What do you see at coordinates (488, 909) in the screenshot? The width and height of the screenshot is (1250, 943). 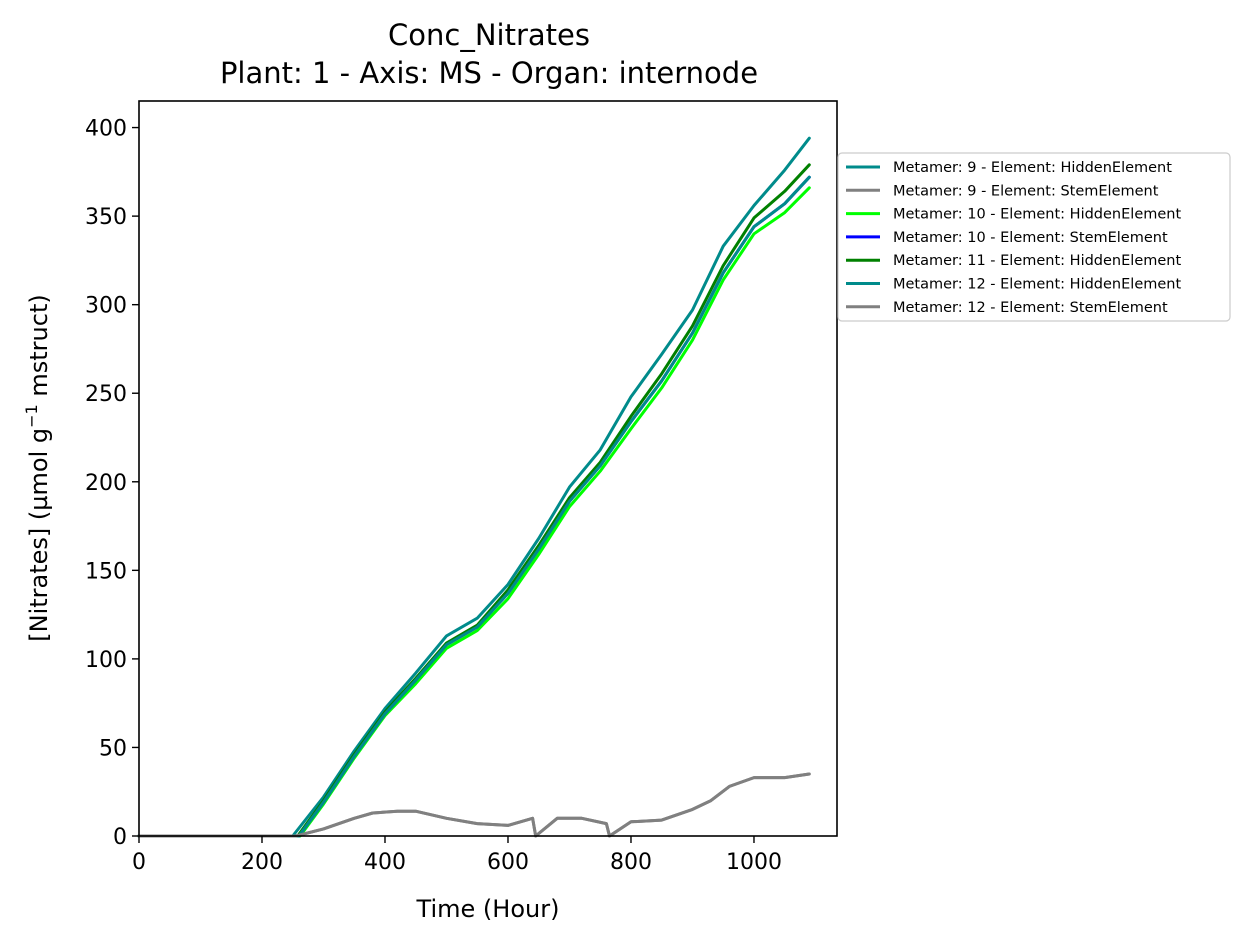 I see `x-axis-label: Time (Hour)` at bounding box center [488, 909].